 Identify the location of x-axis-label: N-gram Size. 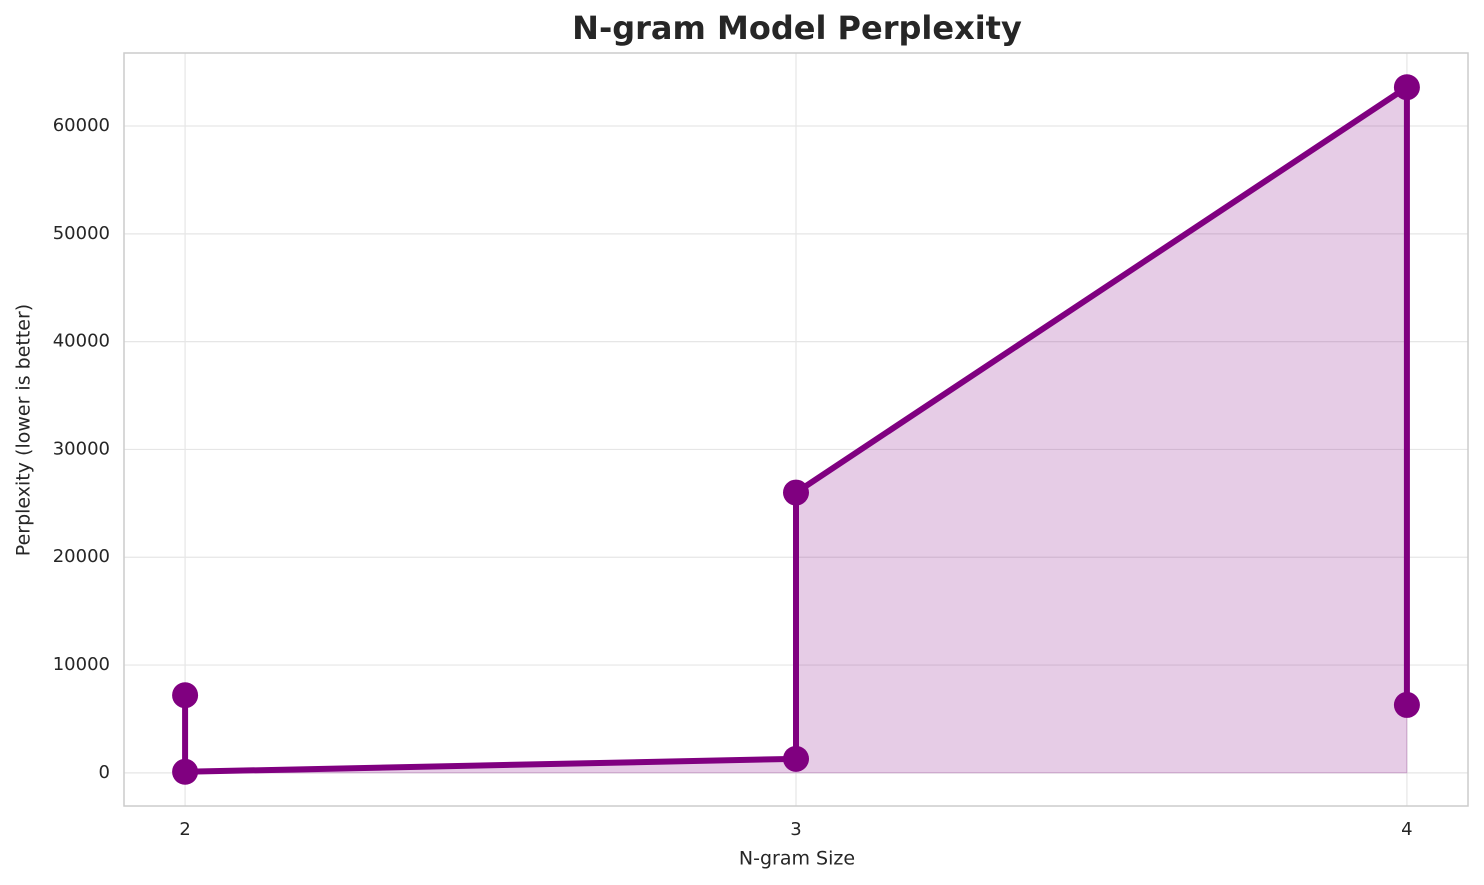
(797, 859).